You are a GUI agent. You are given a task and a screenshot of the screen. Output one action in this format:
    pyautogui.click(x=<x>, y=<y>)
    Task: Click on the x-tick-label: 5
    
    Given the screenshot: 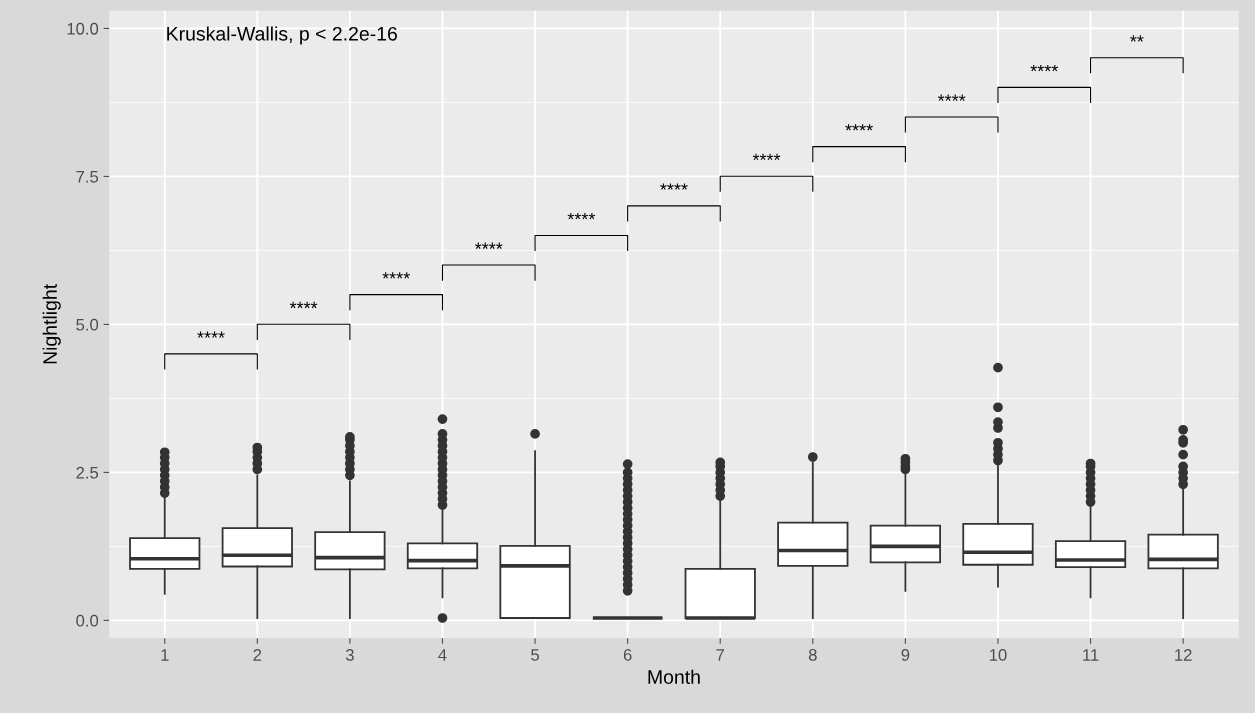 What is the action you would take?
    pyautogui.click(x=535, y=655)
    